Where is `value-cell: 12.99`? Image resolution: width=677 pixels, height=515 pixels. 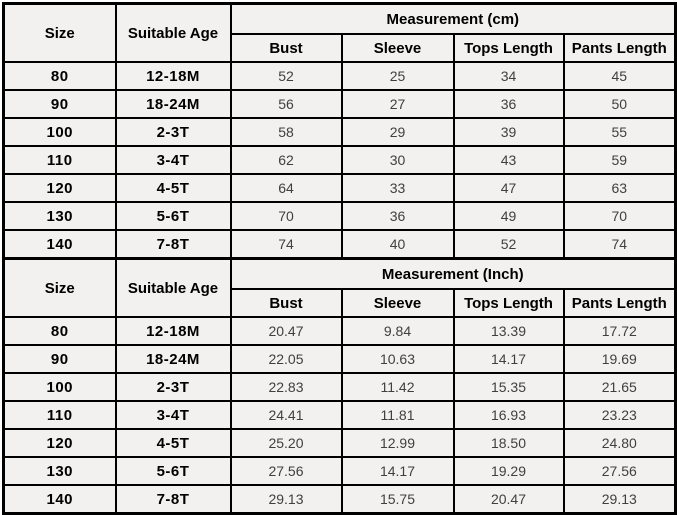 value-cell: 12.99 is located at coordinates (397, 443).